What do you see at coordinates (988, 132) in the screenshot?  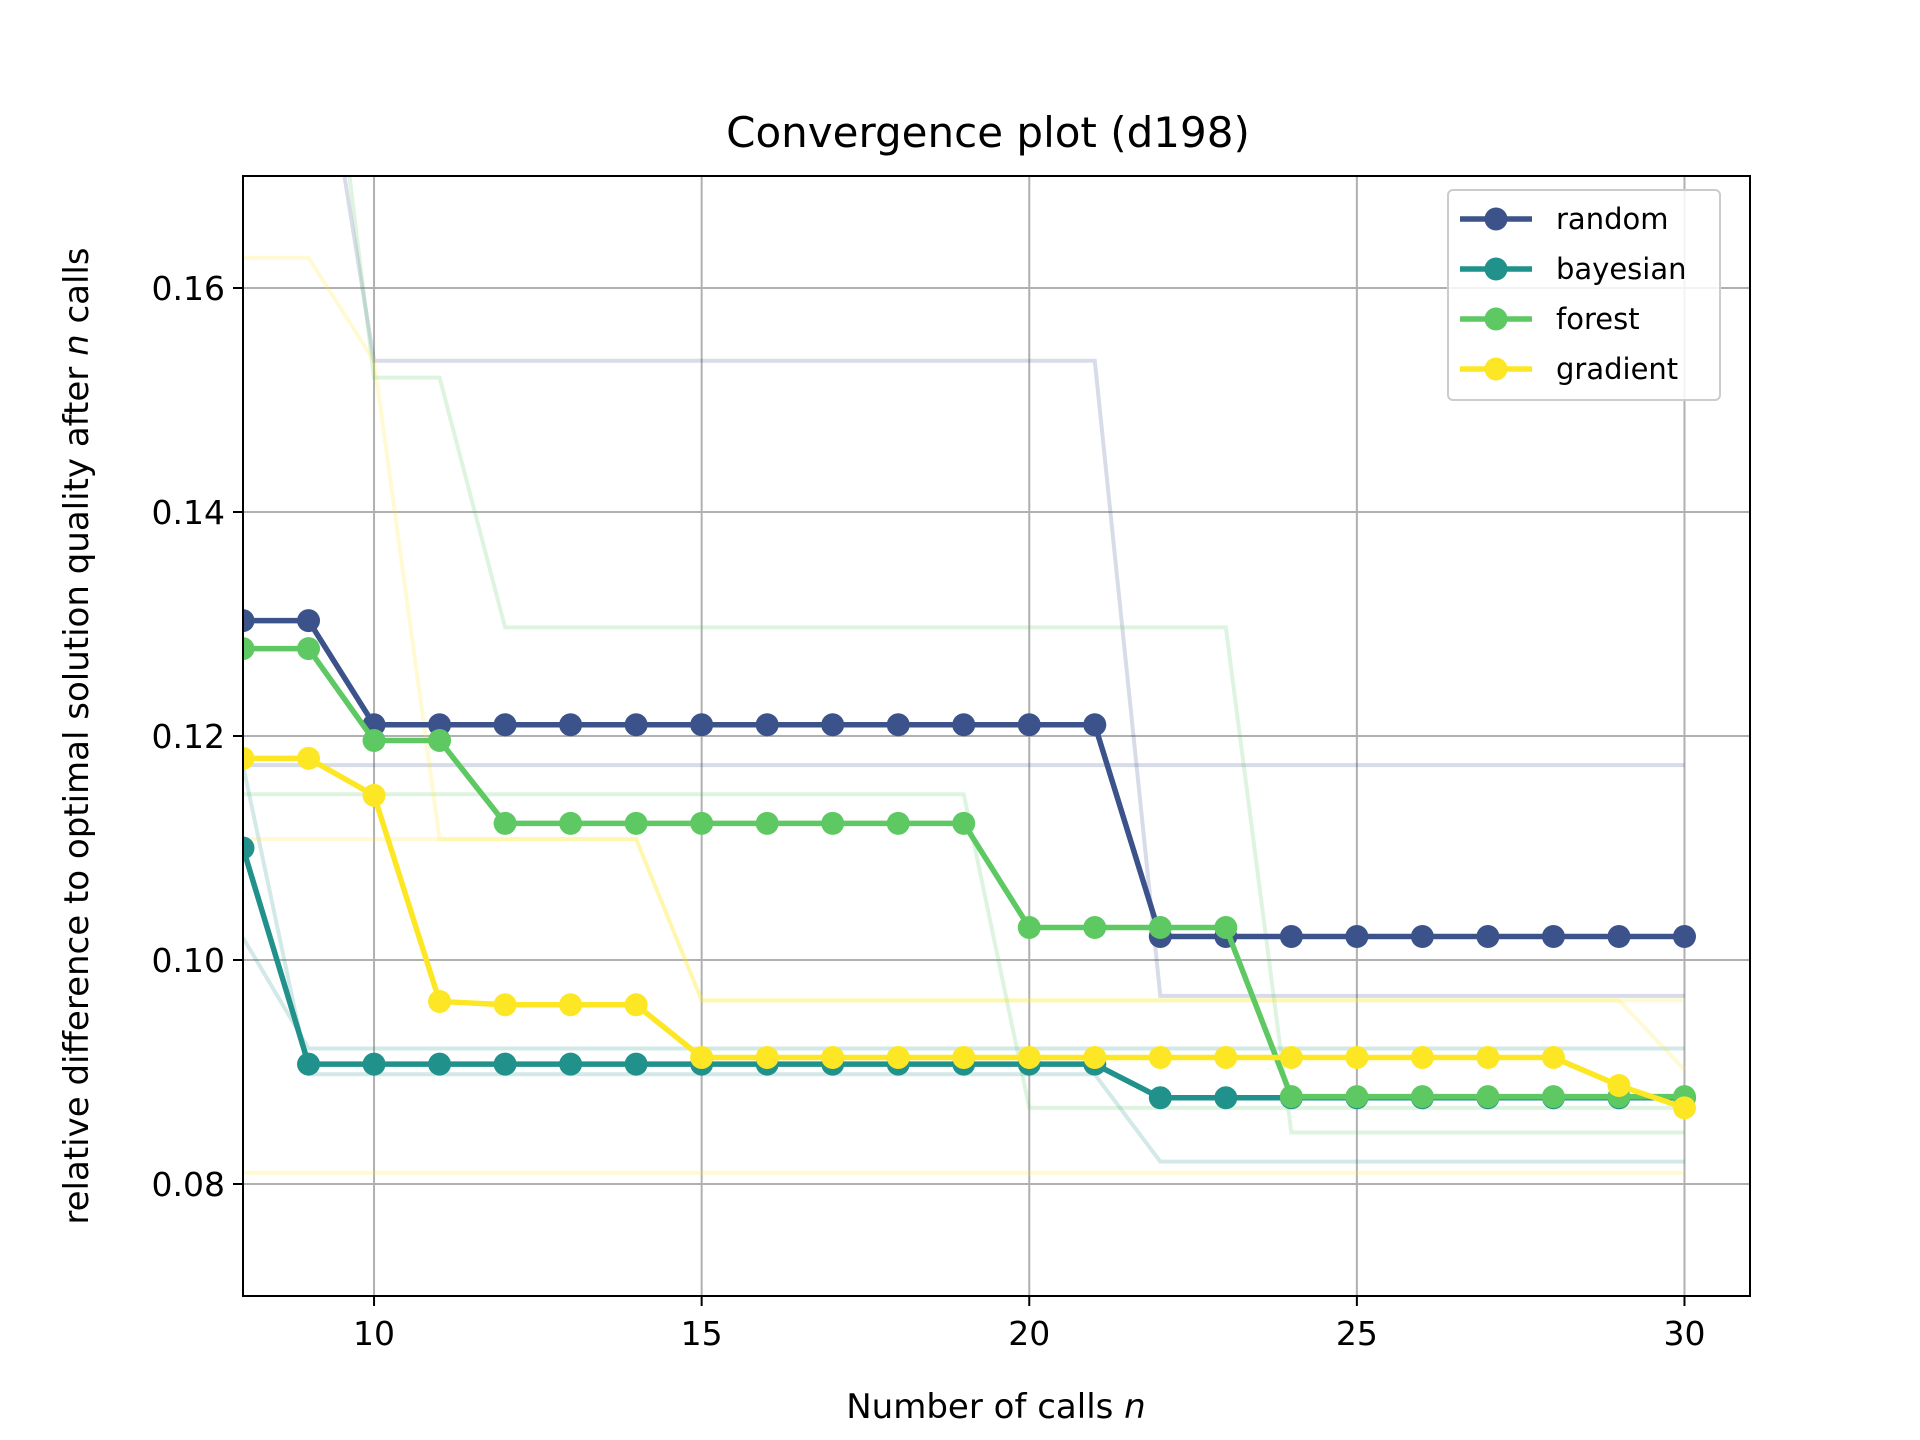 I see `chart-title: Convergence plot (d198)` at bounding box center [988, 132].